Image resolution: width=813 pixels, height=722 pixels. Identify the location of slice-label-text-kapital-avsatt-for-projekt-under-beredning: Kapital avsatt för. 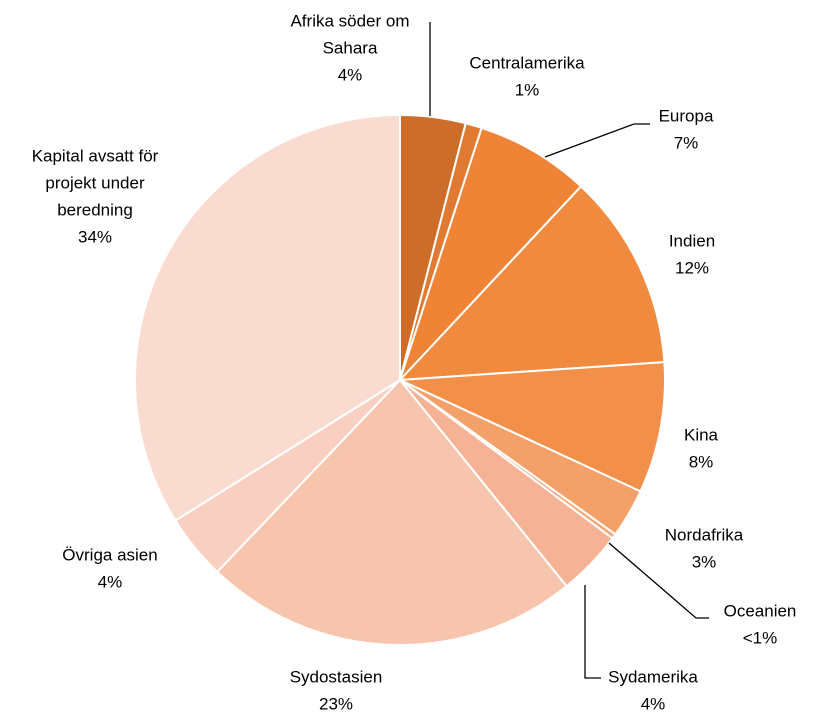
(95, 155).